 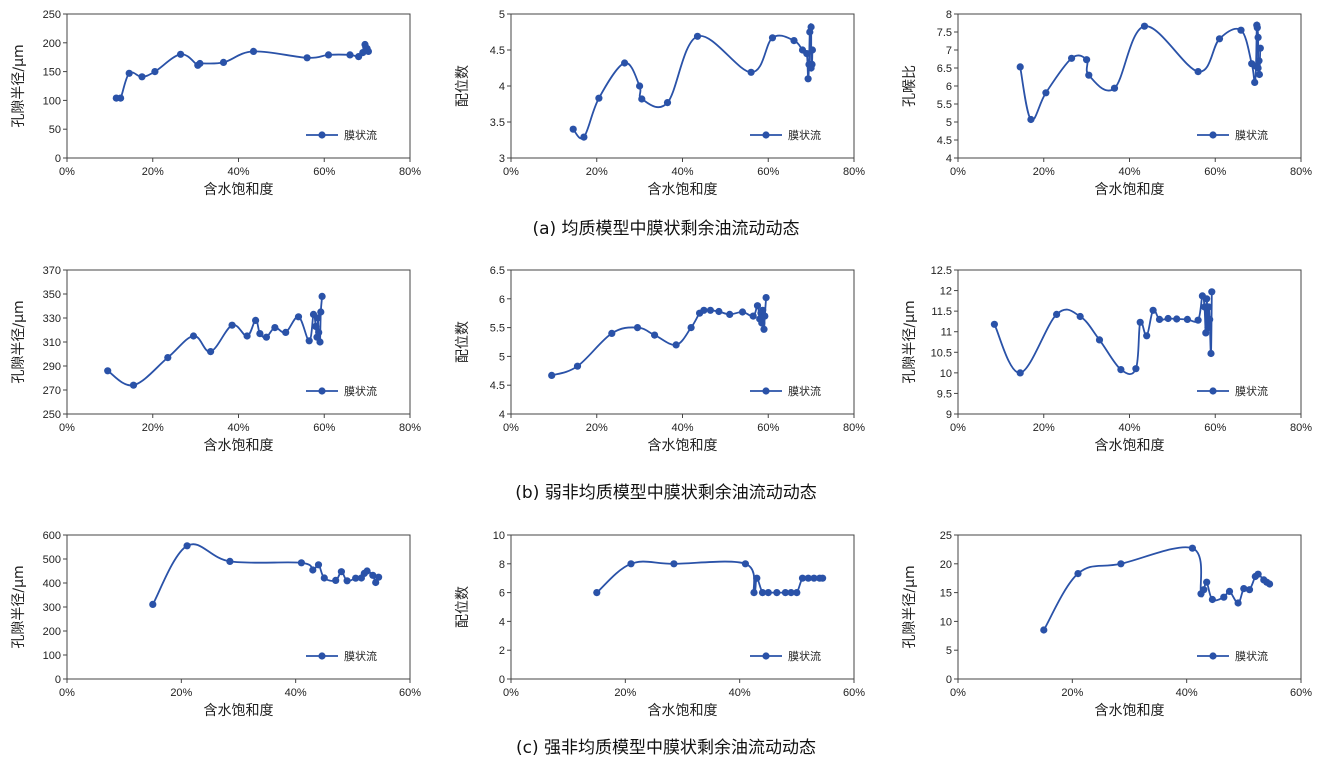 What do you see at coordinates (502, 415) in the screenshot?
I see `y-tick-label: 4` at bounding box center [502, 415].